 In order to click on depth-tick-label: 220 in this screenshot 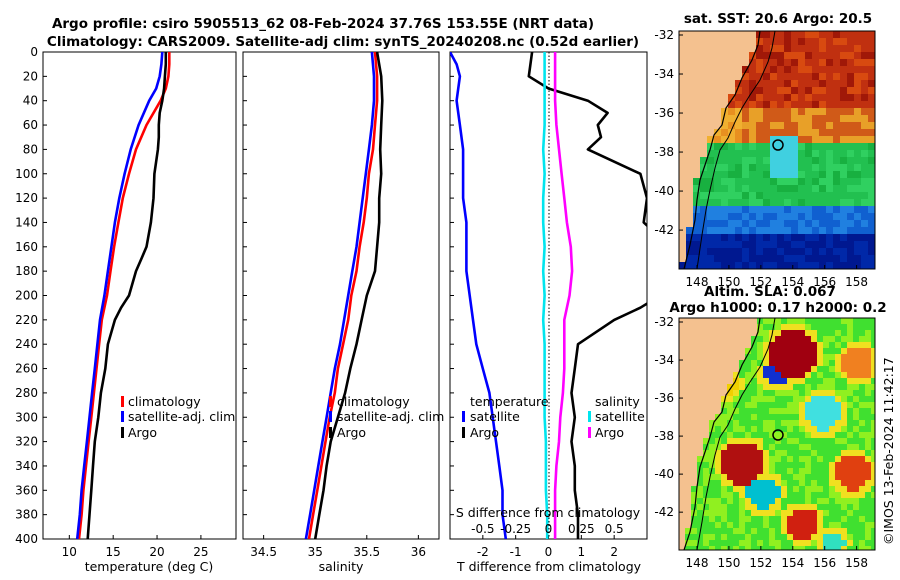, I will do `click(26, 320)`.